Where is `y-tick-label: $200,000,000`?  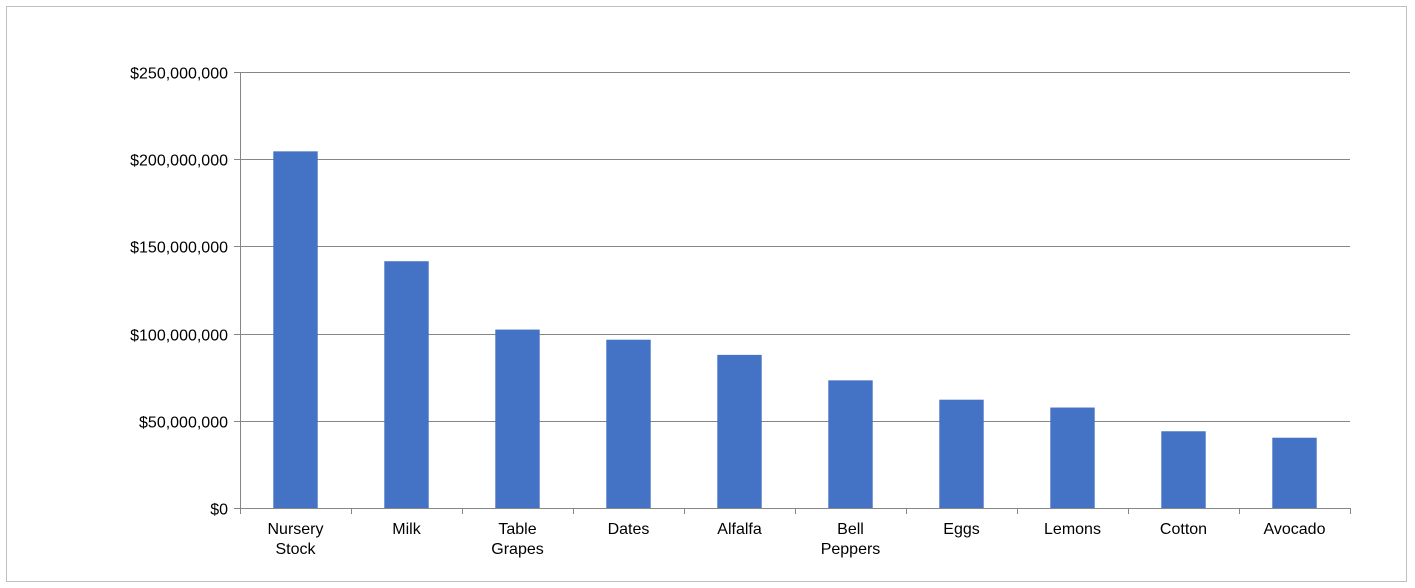
y-tick-label: $200,000,000 is located at coordinates (179, 161).